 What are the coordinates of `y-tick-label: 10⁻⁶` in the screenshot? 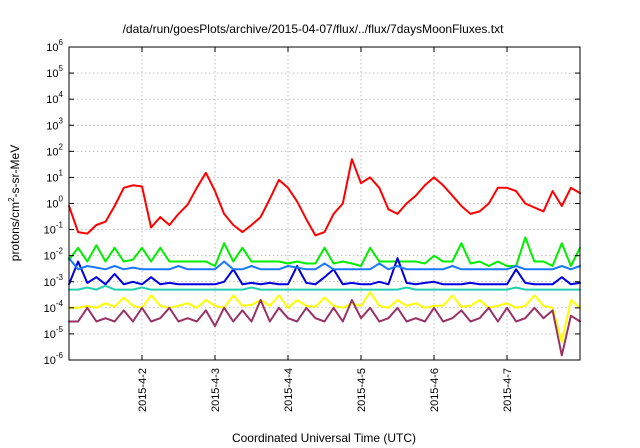 It's located at (54, 359).